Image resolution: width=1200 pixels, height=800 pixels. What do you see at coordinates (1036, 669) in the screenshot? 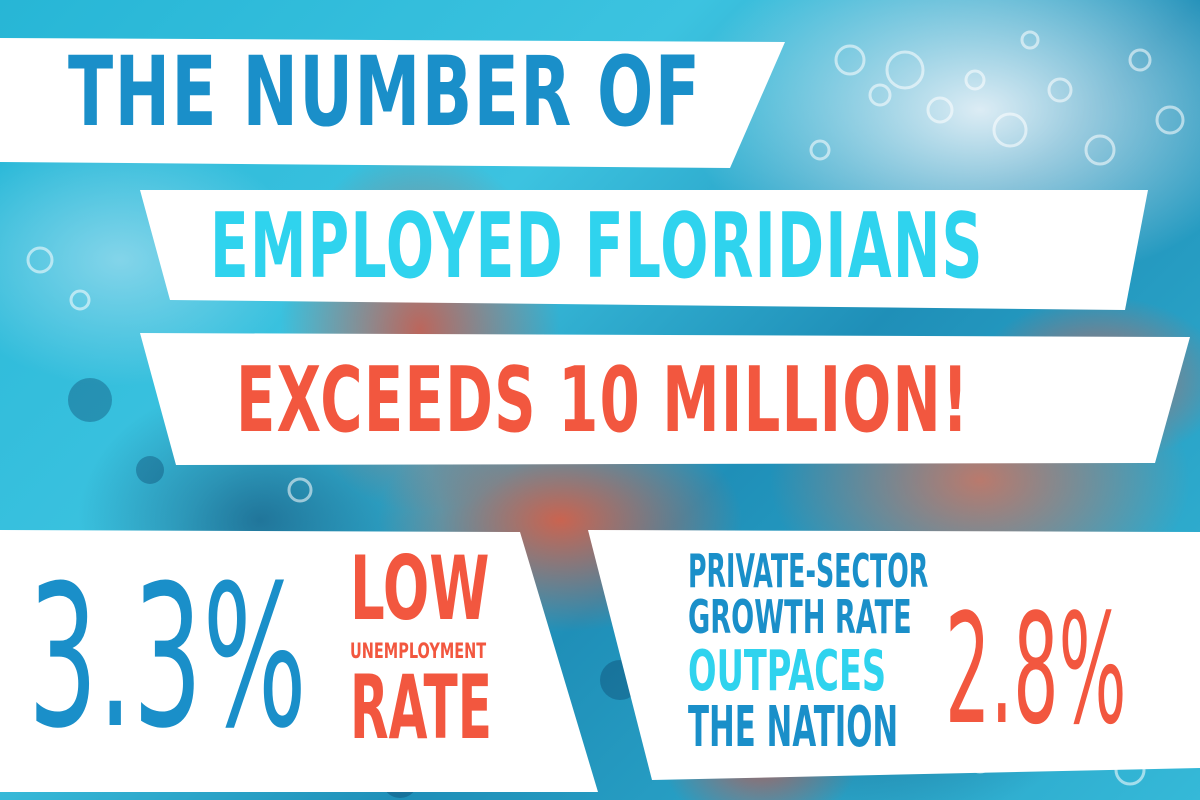
I see `growth-rate-value: 2.8%` at bounding box center [1036, 669].